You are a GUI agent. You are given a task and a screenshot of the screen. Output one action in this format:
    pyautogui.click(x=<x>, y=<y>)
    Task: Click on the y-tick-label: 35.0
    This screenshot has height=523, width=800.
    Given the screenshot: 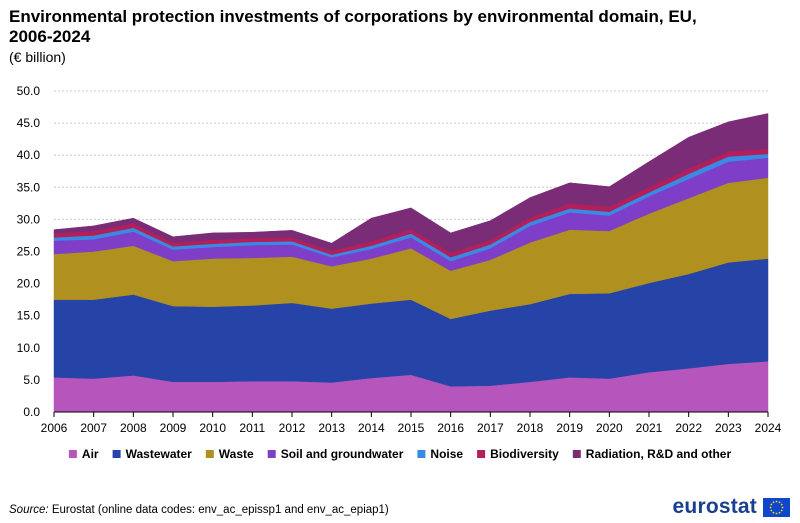 What is the action you would take?
    pyautogui.click(x=29, y=187)
    